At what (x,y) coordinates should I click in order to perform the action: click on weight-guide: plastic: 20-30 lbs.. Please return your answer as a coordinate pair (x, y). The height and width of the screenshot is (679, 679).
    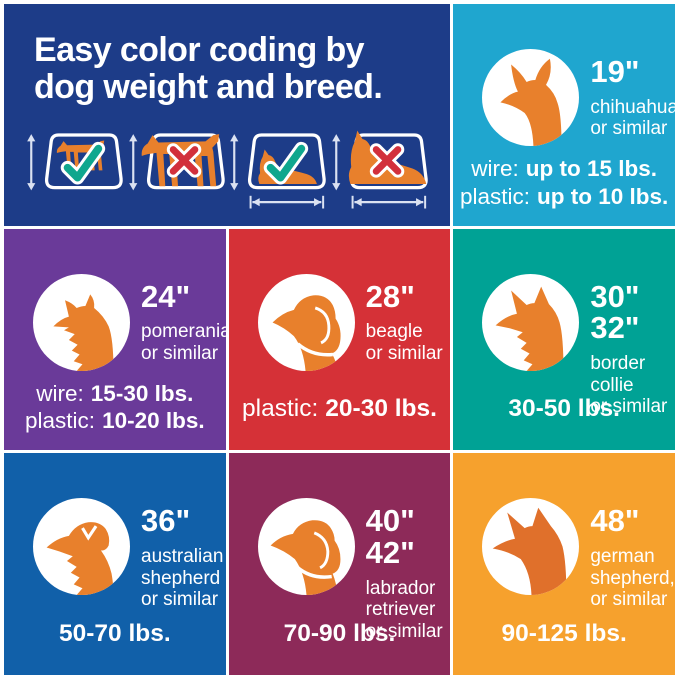
    Looking at the image, I should click on (340, 409).